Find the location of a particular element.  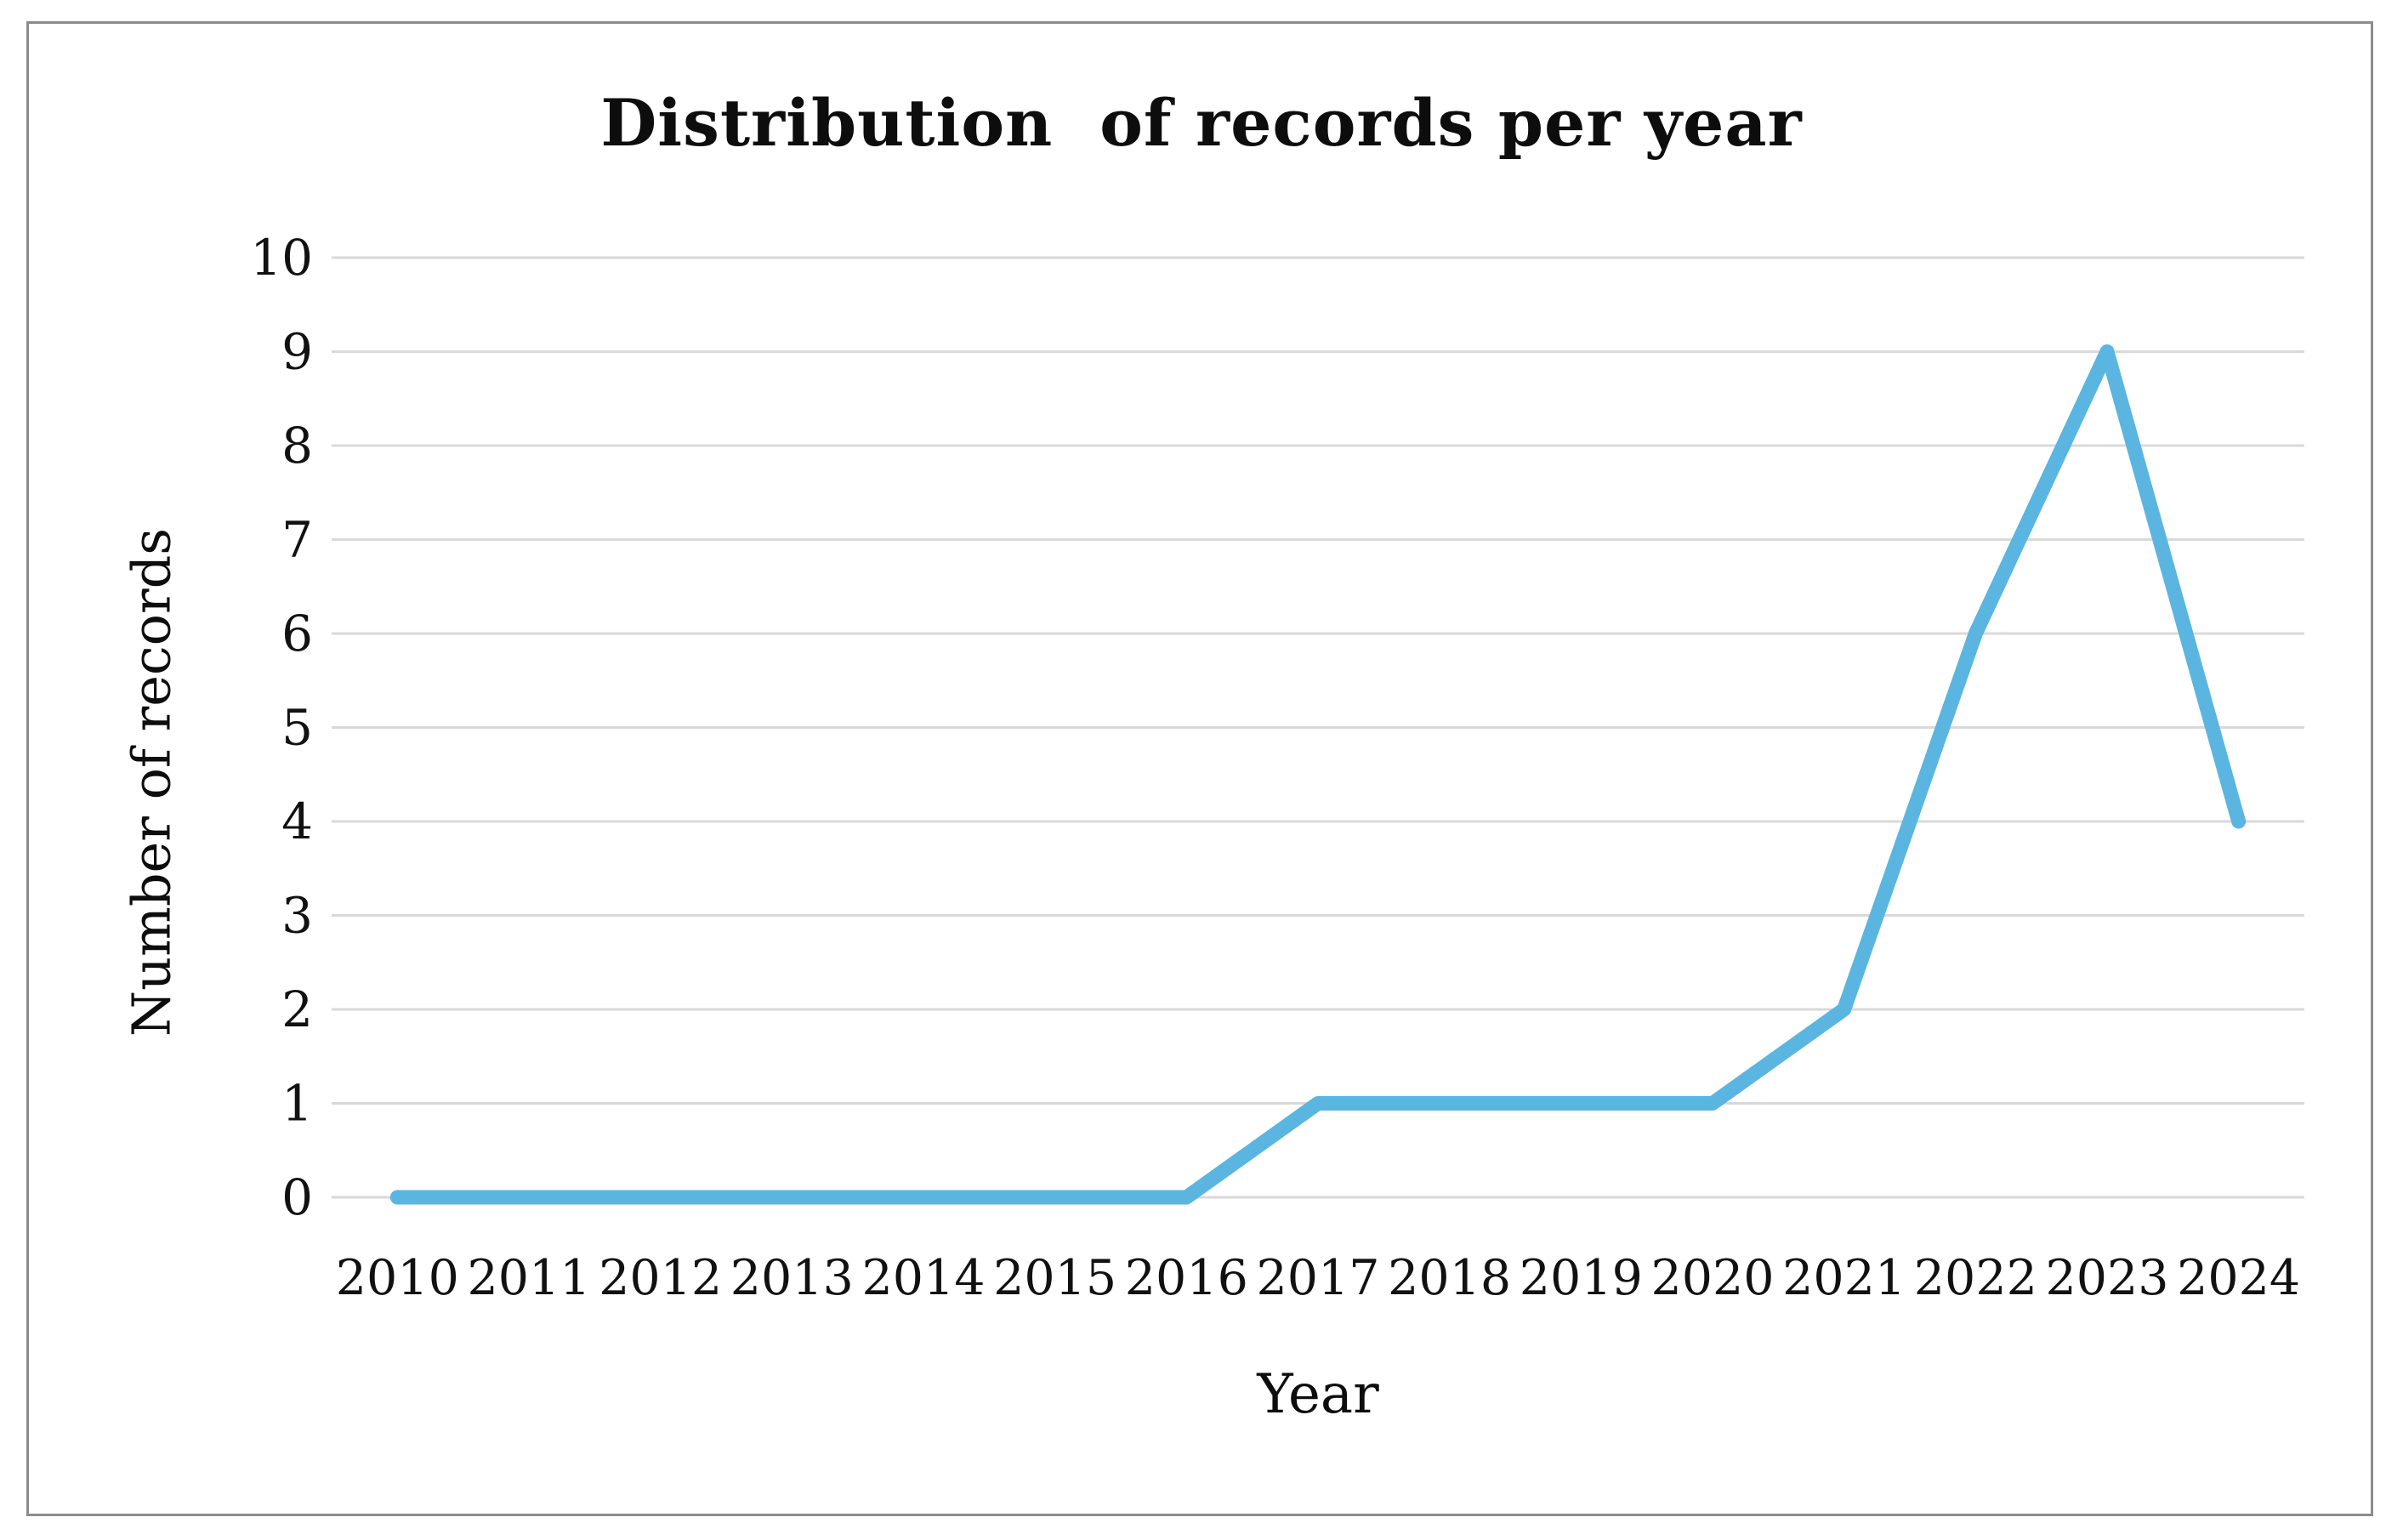

x-tick-label: 2024 is located at coordinates (2238, 1278).